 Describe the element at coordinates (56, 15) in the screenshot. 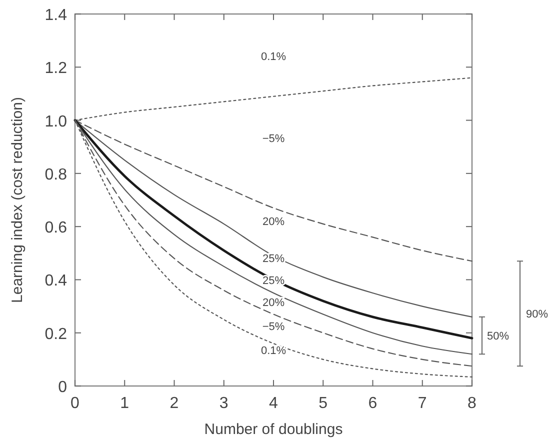

I see `y-tick-label: 1.4` at that location.